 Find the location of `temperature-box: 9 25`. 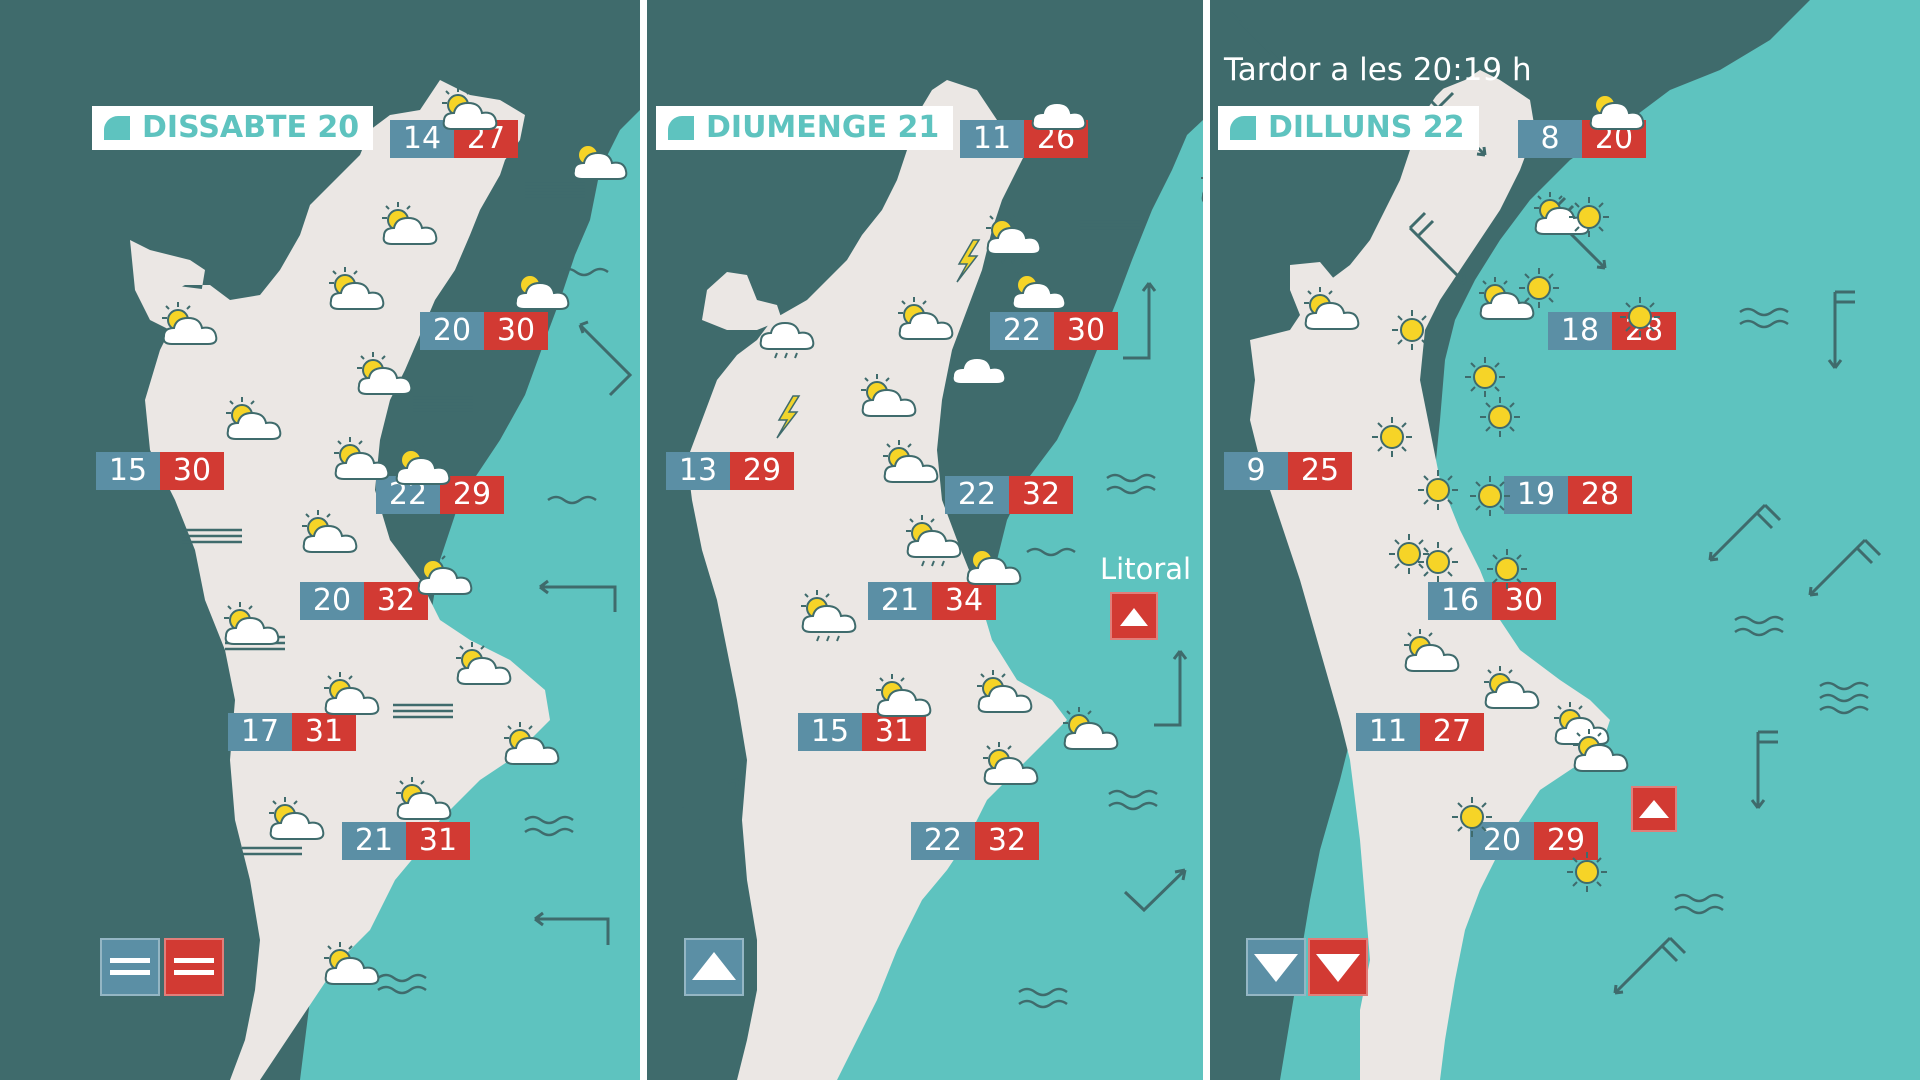

temperature-box: 9 25 is located at coordinates (1288, 471).